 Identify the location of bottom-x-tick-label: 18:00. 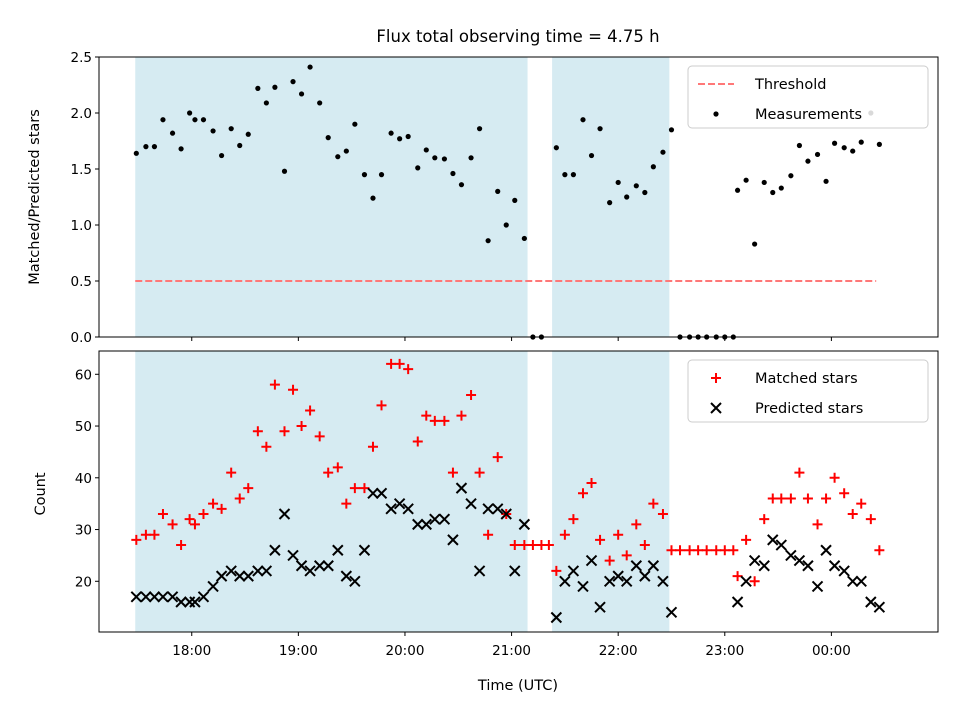
(191, 651).